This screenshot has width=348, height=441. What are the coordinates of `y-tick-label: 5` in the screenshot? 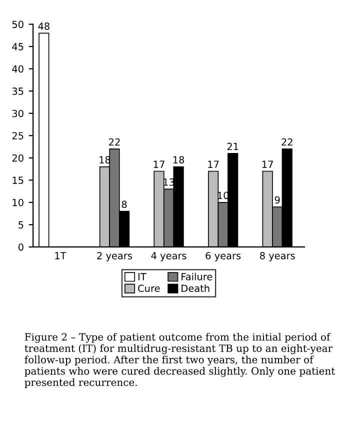 It's located at (21, 225).